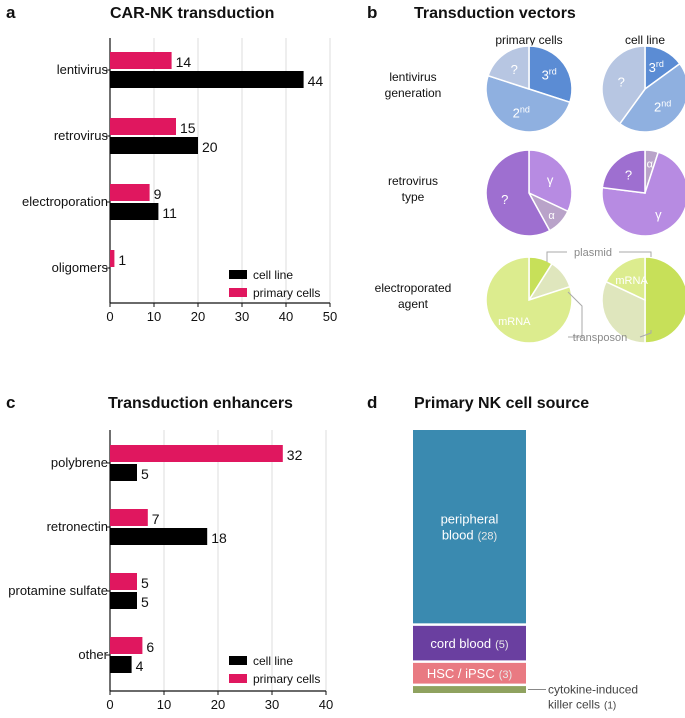  I want to click on segment-label-cord-blood: cord blood (5), so click(469, 643).